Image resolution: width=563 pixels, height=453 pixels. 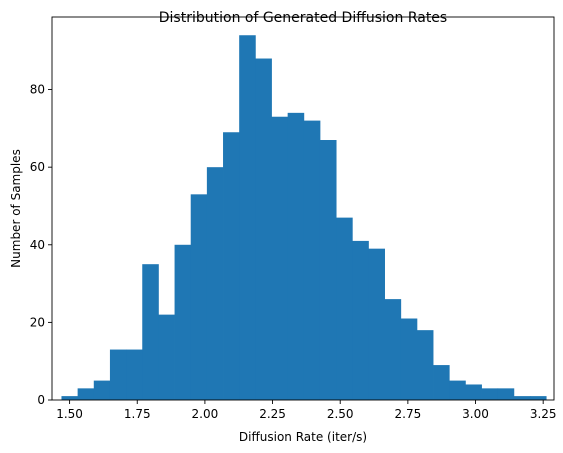 What do you see at coordinates (16, 208) in the screenshot?
I see `y-axis-label: Number of Samples` at bounding box center [16, 208].